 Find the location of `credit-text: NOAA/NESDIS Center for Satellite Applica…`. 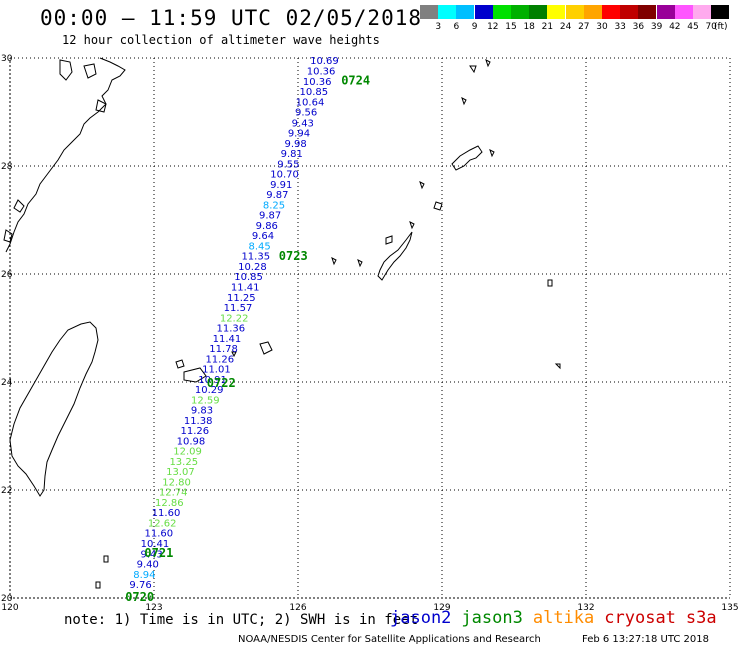

credit-text: NOAA/NESDIS Center for Satellite Applica… is located at coordinates (389, 639).